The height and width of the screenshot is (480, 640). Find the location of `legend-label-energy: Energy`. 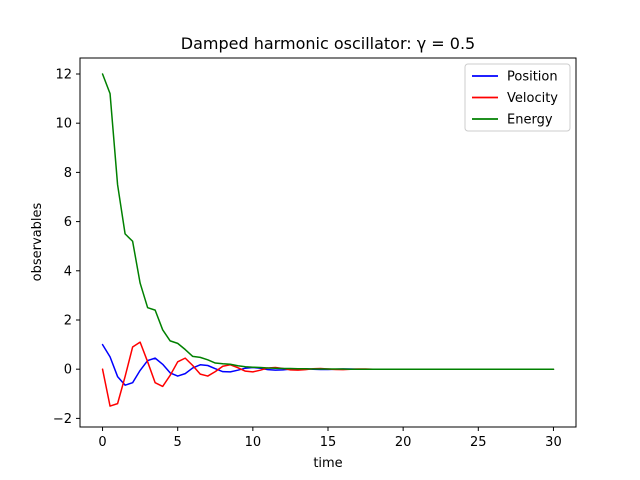

legend-label-energy: Energy is located at coordinates (530, 120).